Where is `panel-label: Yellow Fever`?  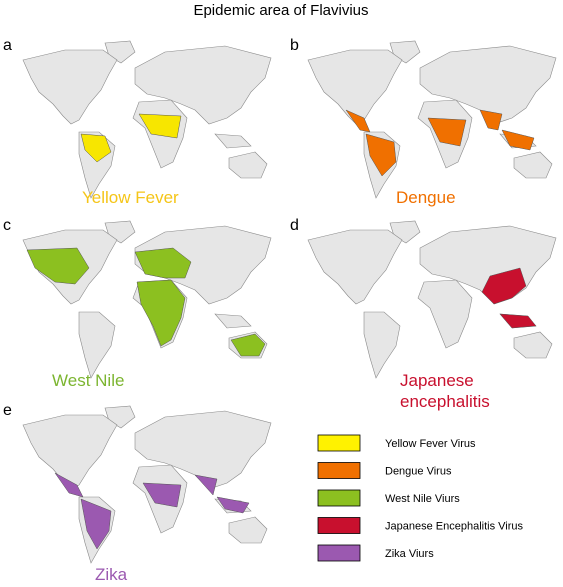 panel-label: Yellow Fever is located at coordinates (130, 197).